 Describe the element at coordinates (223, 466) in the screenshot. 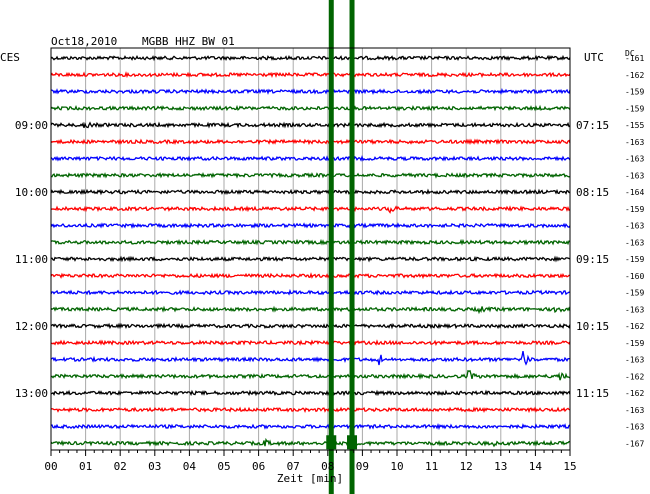

I see `x-tick-label-5: 05` at that location.